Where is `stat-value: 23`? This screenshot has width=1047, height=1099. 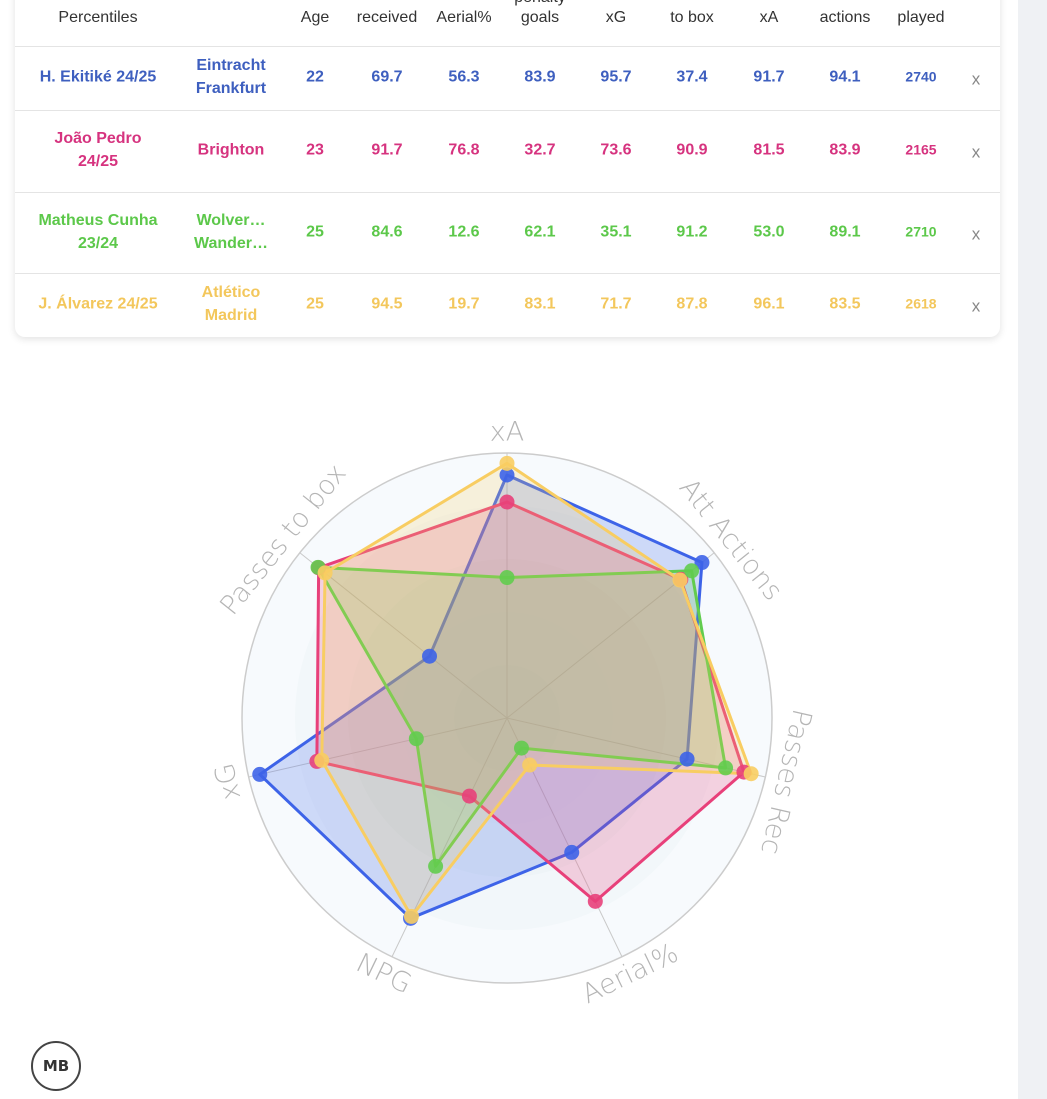 stat-value: 23 is located at coordinates (315, 150).